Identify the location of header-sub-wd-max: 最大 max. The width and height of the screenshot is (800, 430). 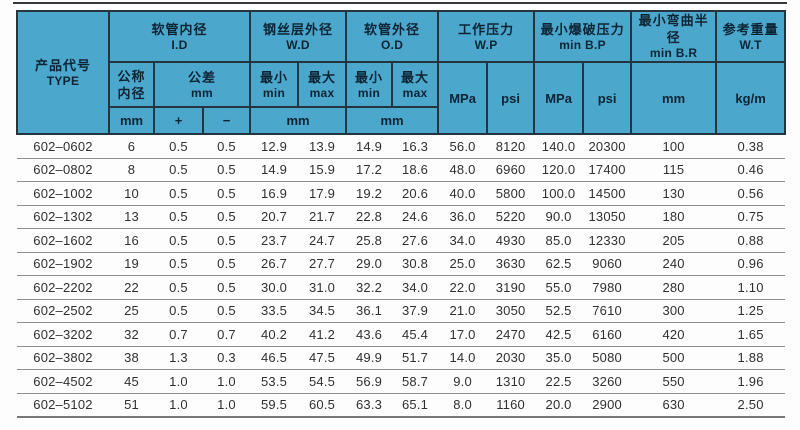
(322, 84).